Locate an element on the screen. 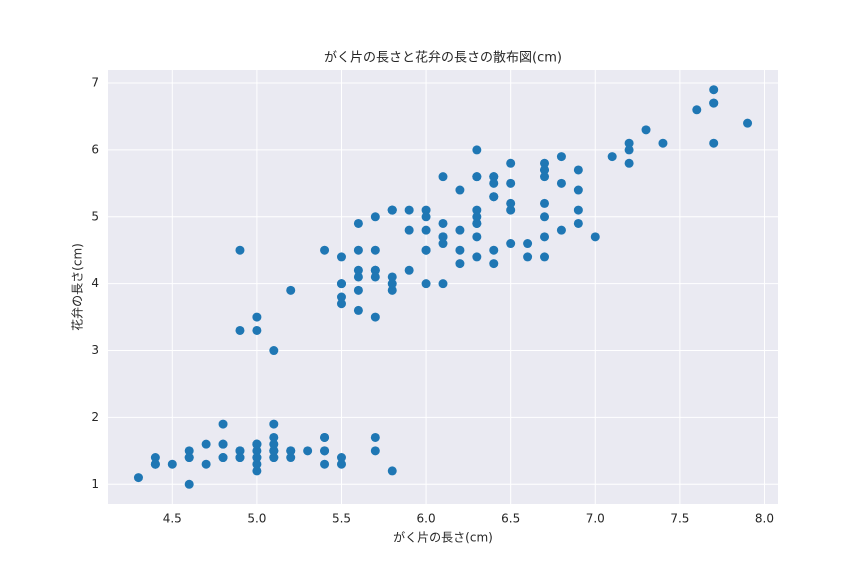 This screenshot has height=580, width=864. x-tick-label: 7.0 is located at coordinates (595, 519).